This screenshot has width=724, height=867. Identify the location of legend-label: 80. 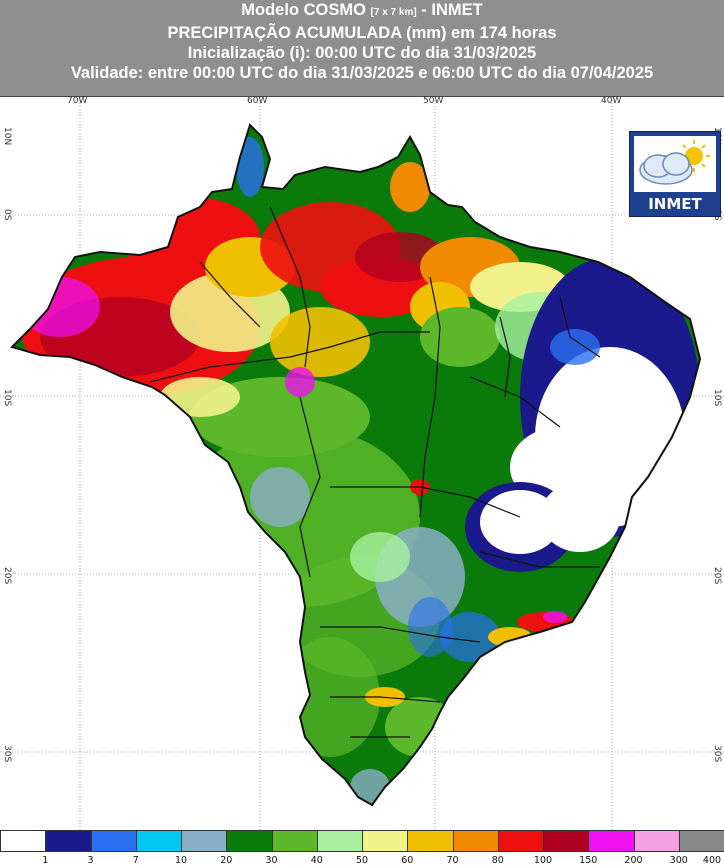
(497, 860).